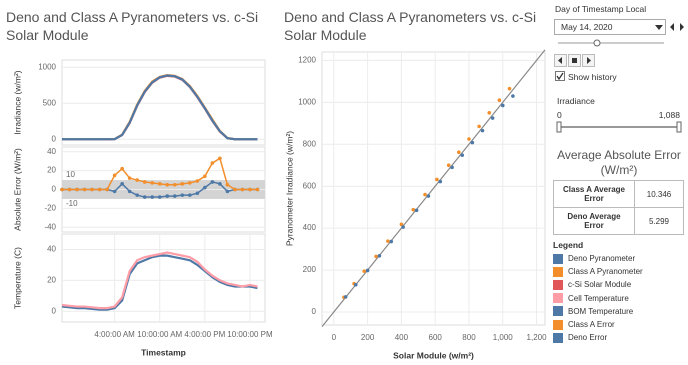 This screenshot has width=688, height=365. I want to click on legend-entry: c-Si Solar Module, so click(598, 284).